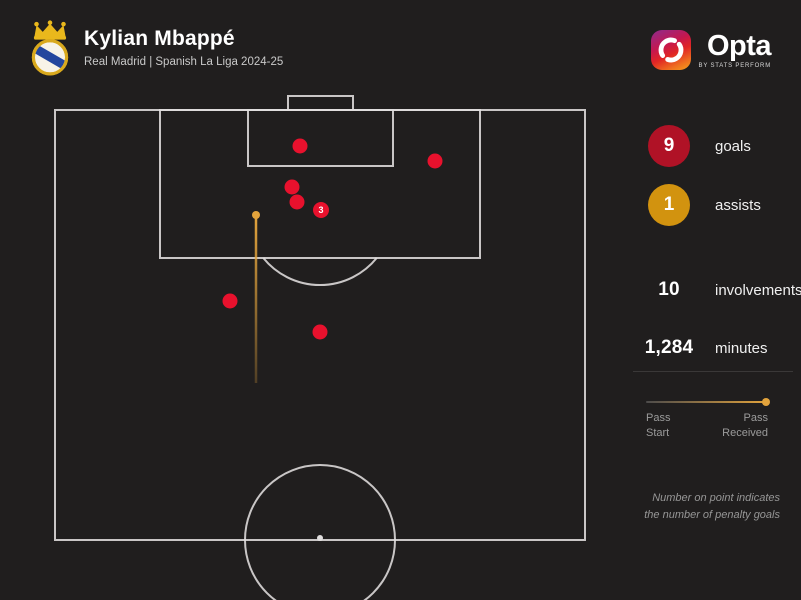 The height and width of the screenshot is (600, 801). Describe the element at coordinates (741, 348) in the screenshot. I see `minutes-label: minutes` at that location.